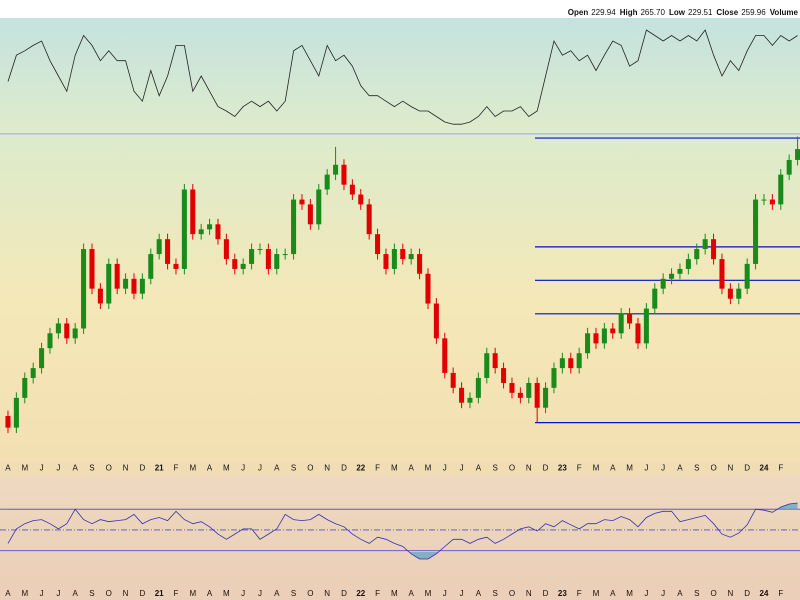 Image resolution: width=800 pixels, height=600 pixels. What do you see at coordinates (652, 12) in the screenshot?
I see `legend-value: 265.70` at bounding box center [652, 12].